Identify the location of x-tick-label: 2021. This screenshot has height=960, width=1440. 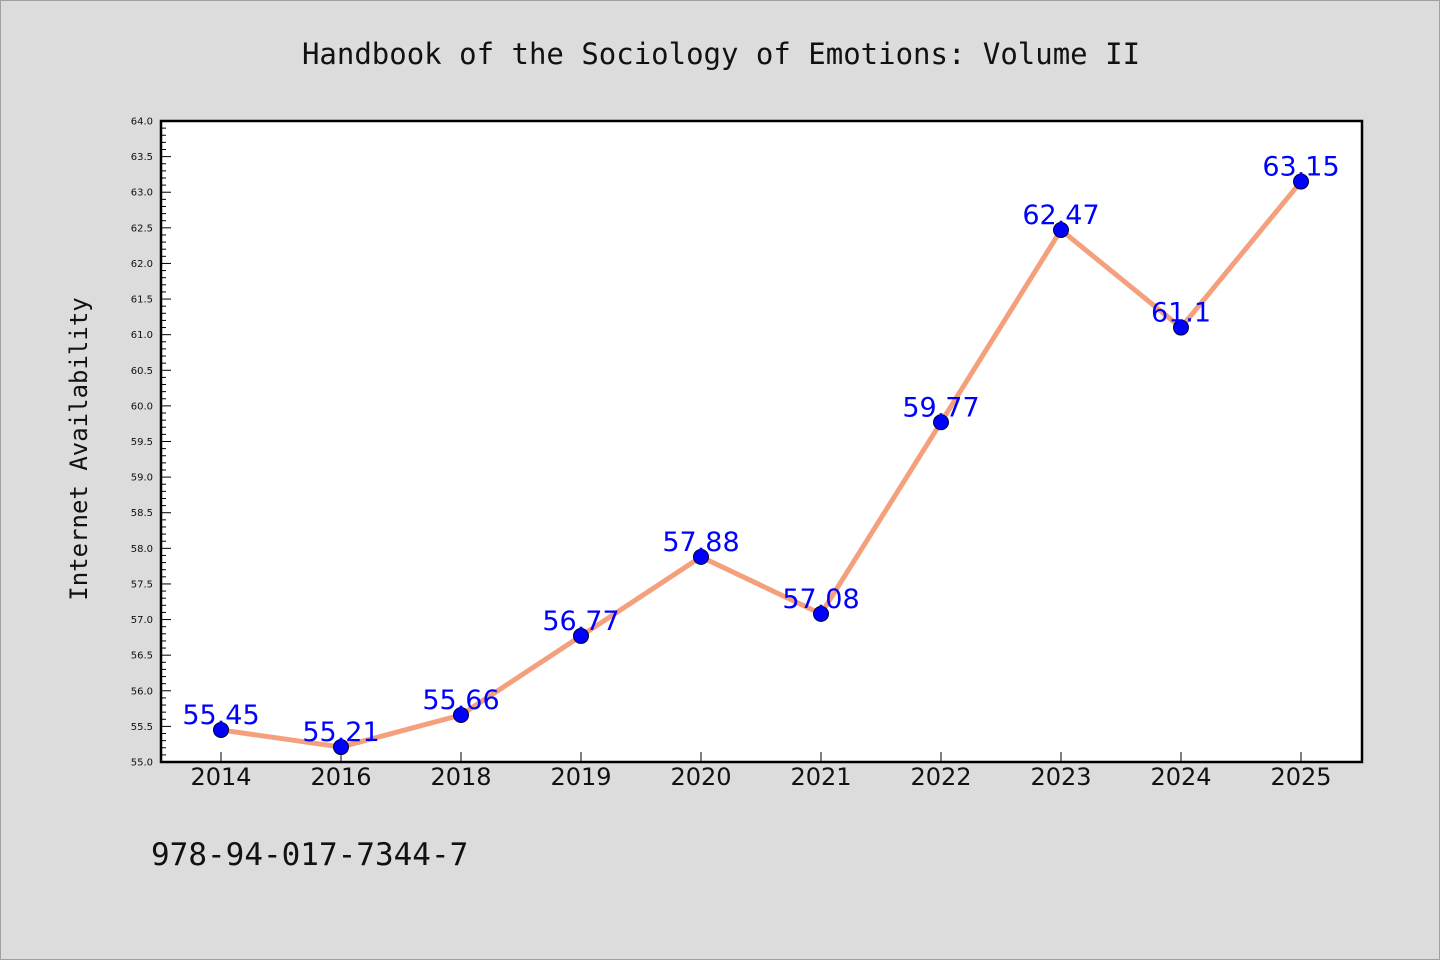
(820, 777).